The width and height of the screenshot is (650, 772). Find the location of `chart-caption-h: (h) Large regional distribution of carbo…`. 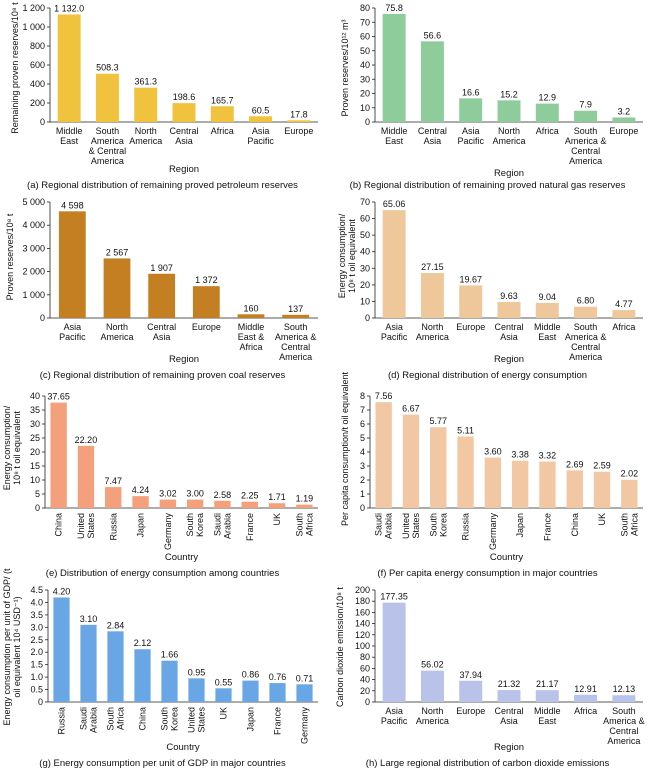

chart-caption-h: (h) Large regional distribution of carbo… is located at coordinates (487, 763).